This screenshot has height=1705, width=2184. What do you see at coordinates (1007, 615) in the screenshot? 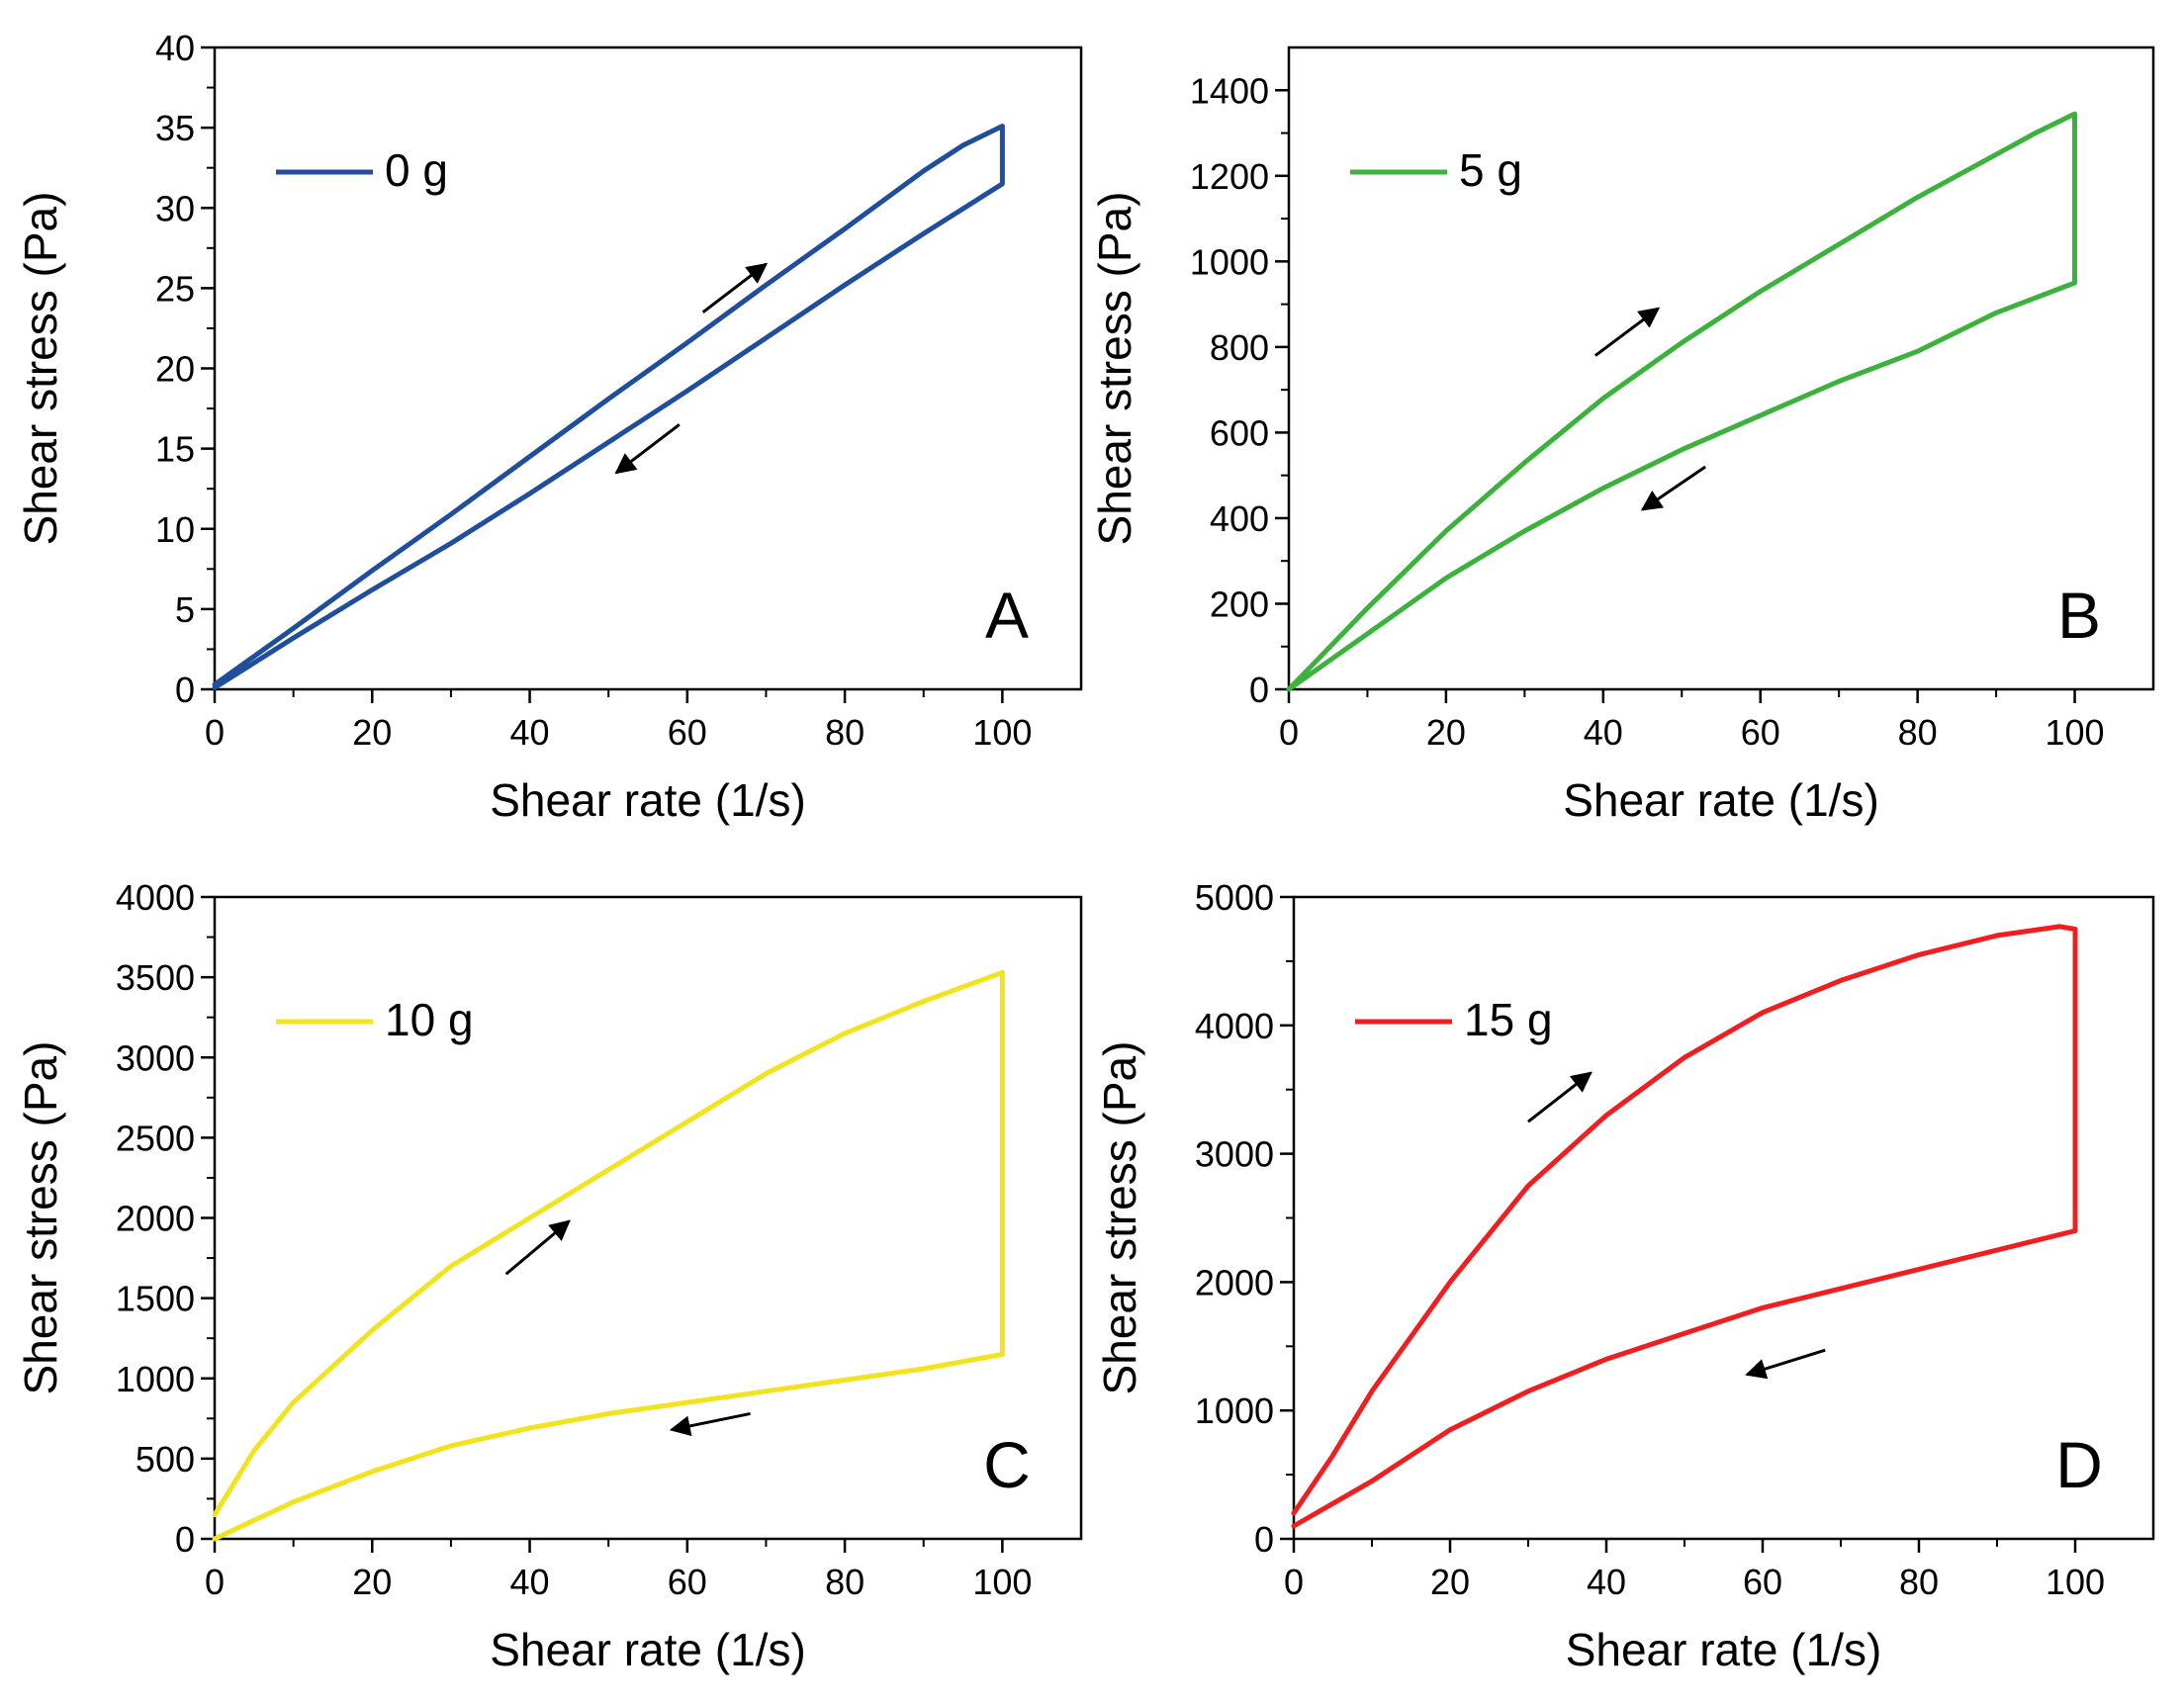
I see `panel-label-a: A` at bounding box center [1007, 615].